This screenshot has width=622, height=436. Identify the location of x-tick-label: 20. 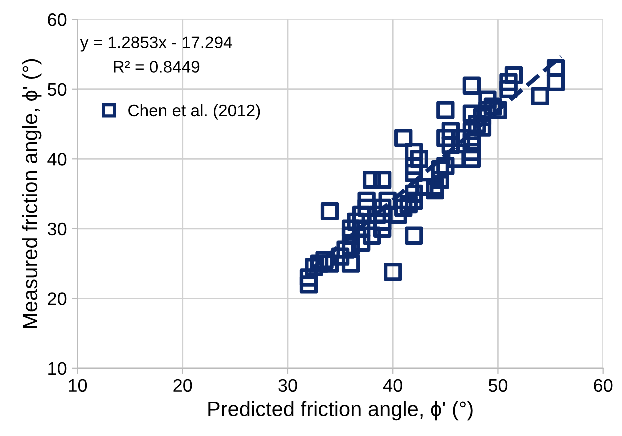
(183, 385).